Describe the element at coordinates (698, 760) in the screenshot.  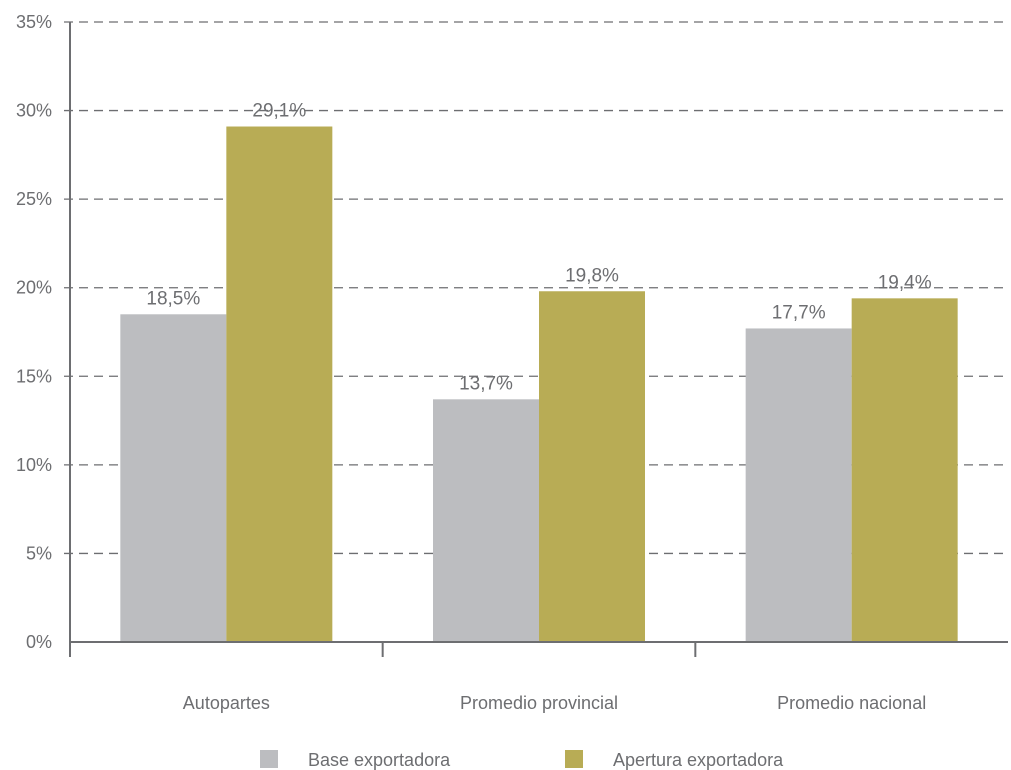
I see `legend-label: Apertura exportadora` at that location.